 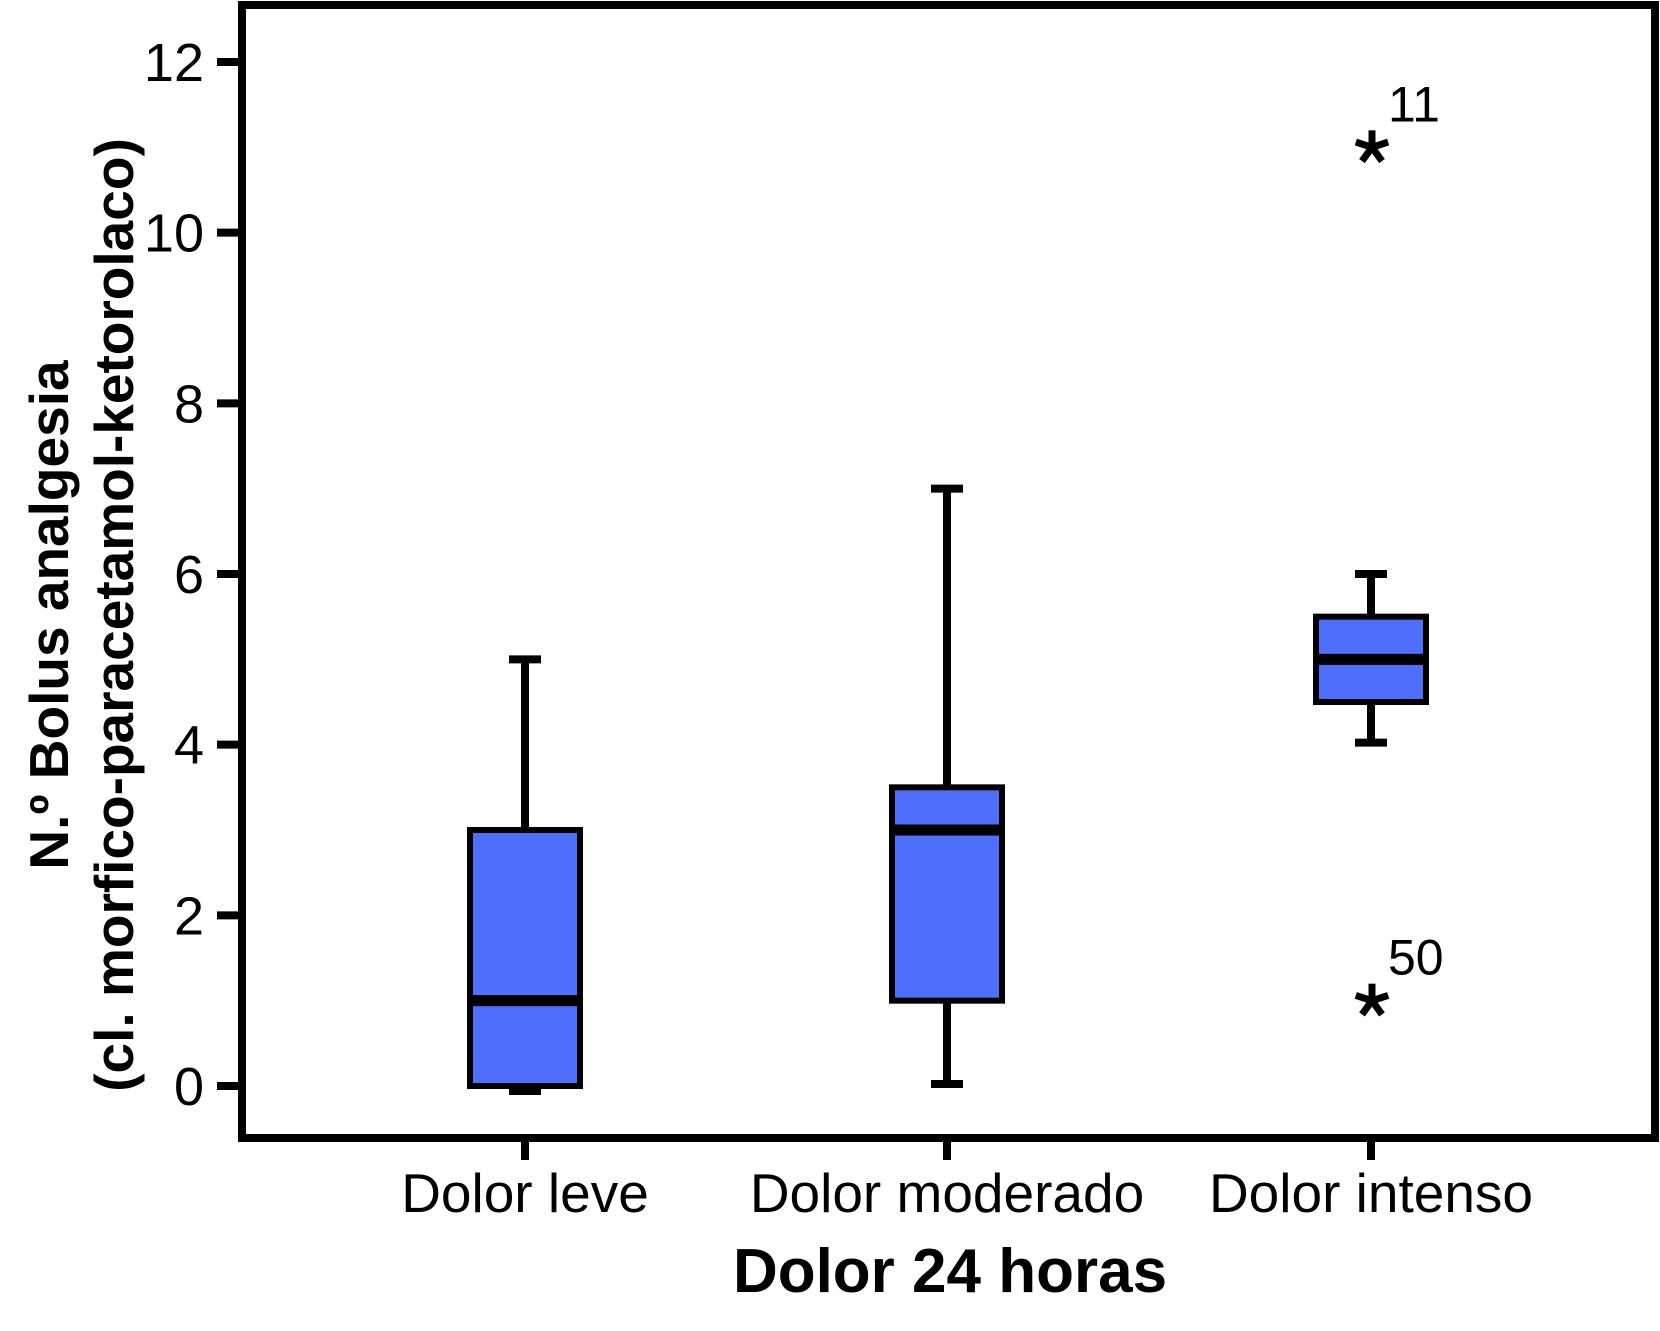 What do you see at coordinates (189, 916) in the screenshot?
I see `y-tick-label-2: 2` at bounding box center [189, 916].